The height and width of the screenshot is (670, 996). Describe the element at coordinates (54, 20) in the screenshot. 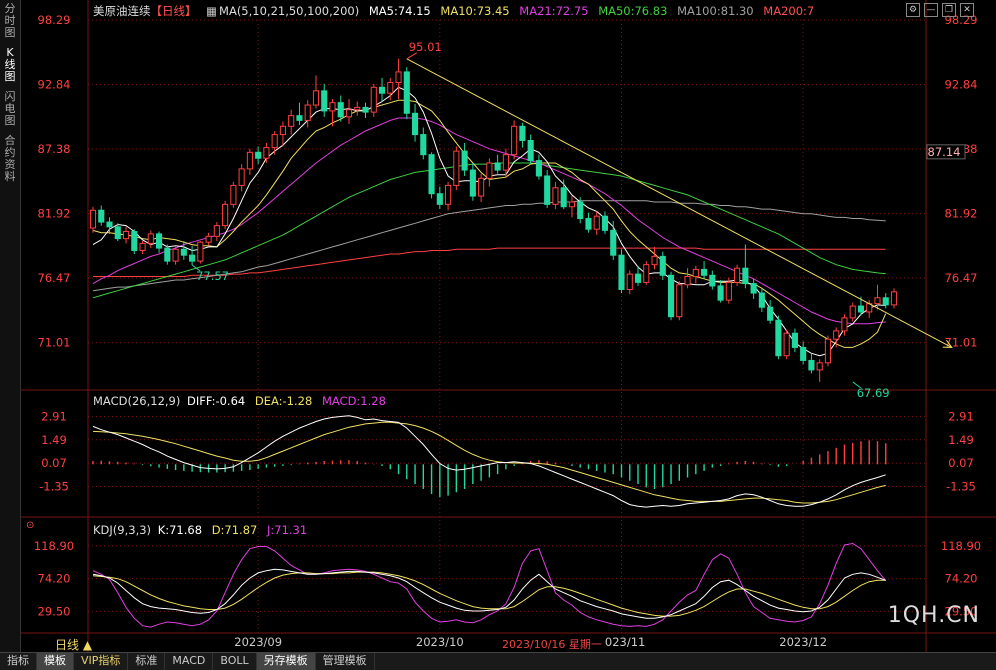

I see `y-tick-label-left: 98.29` at that location.